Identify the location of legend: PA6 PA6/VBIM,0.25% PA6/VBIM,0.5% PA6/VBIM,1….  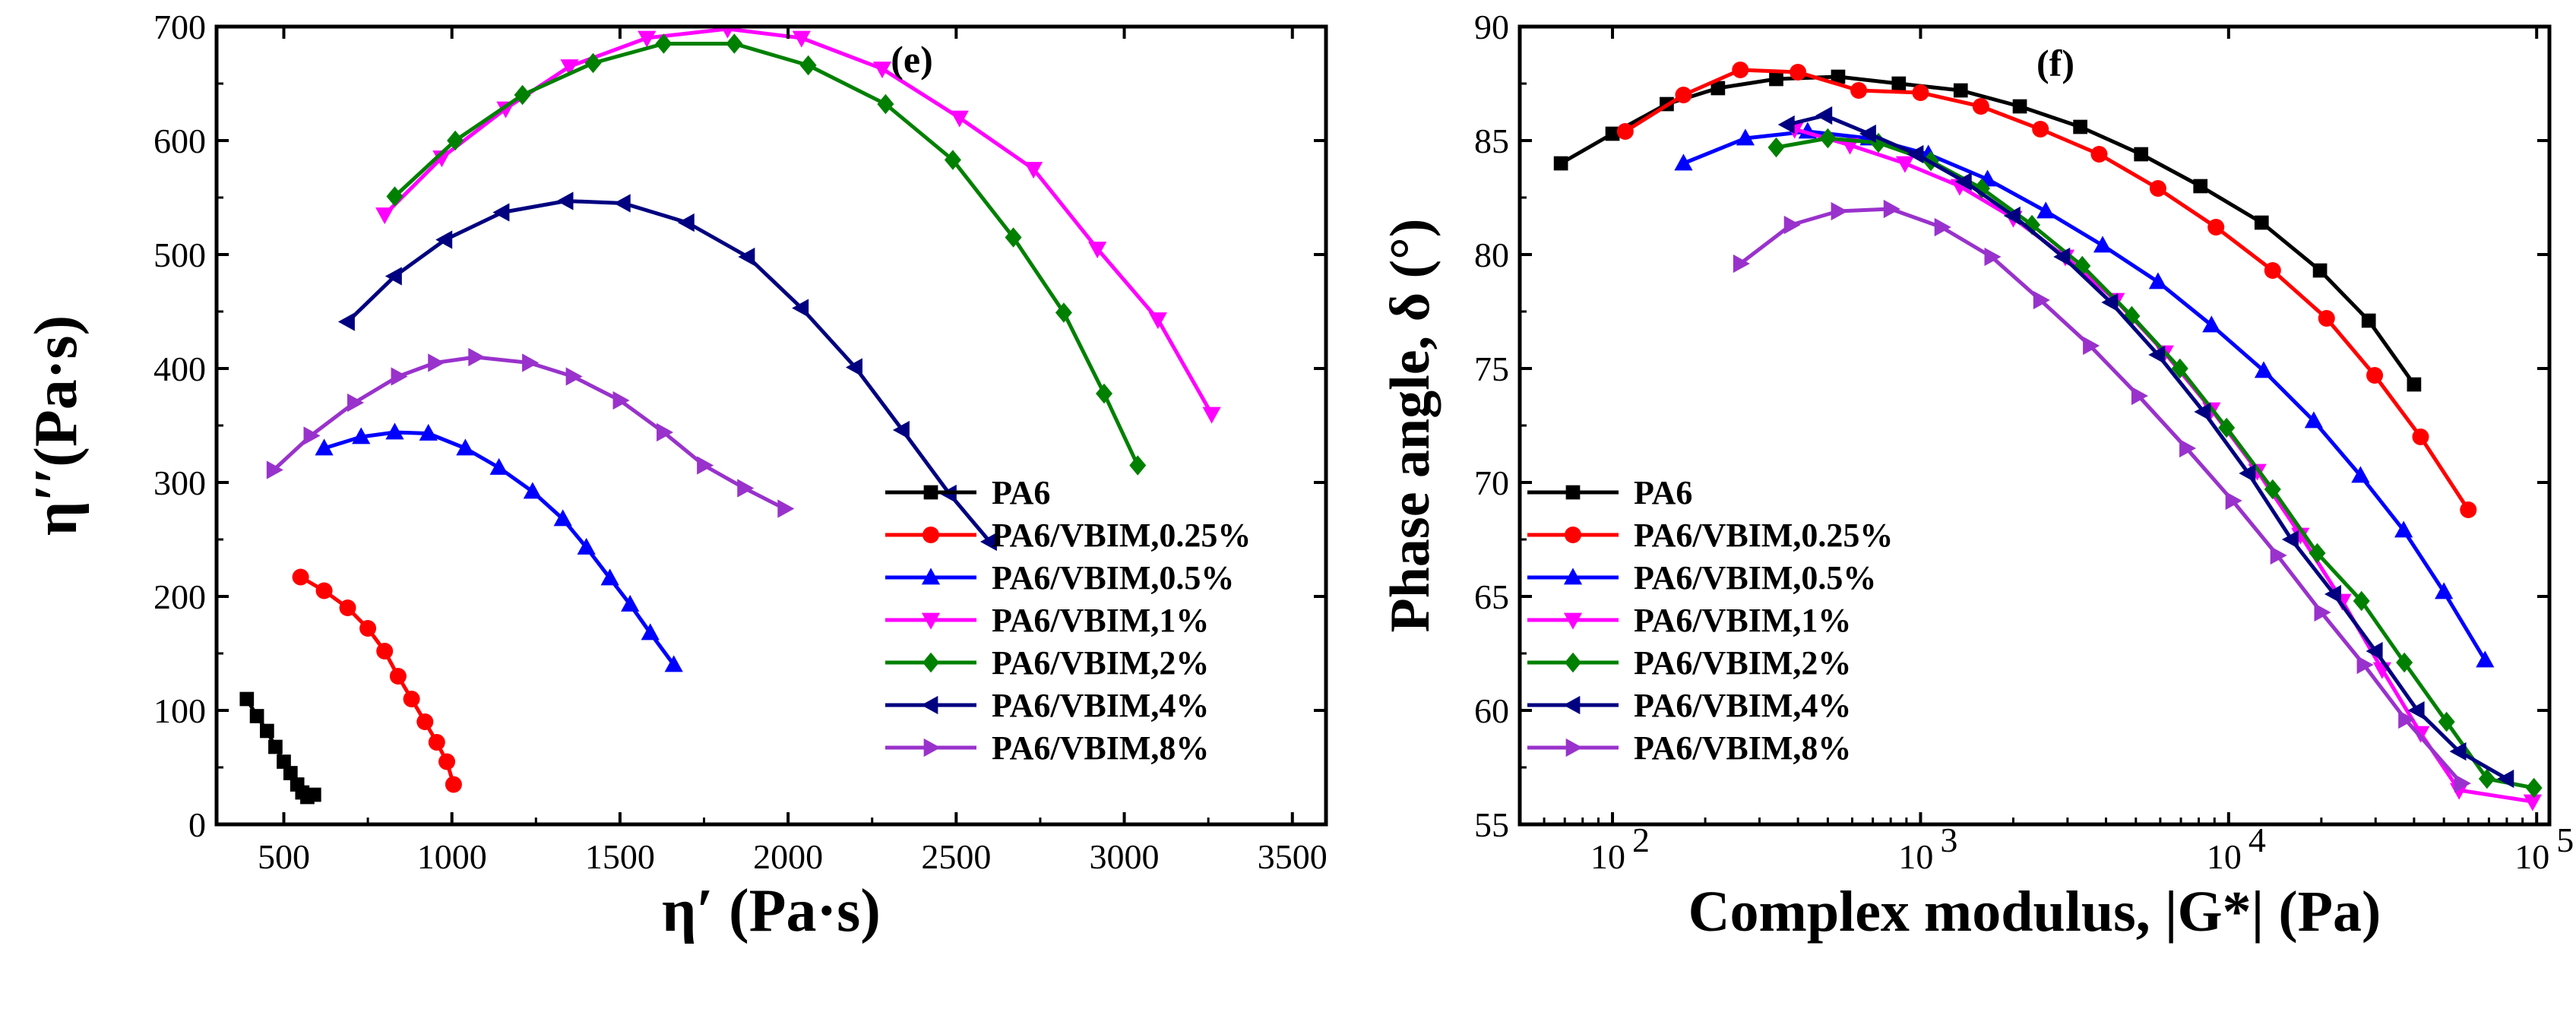
(1068, 620).